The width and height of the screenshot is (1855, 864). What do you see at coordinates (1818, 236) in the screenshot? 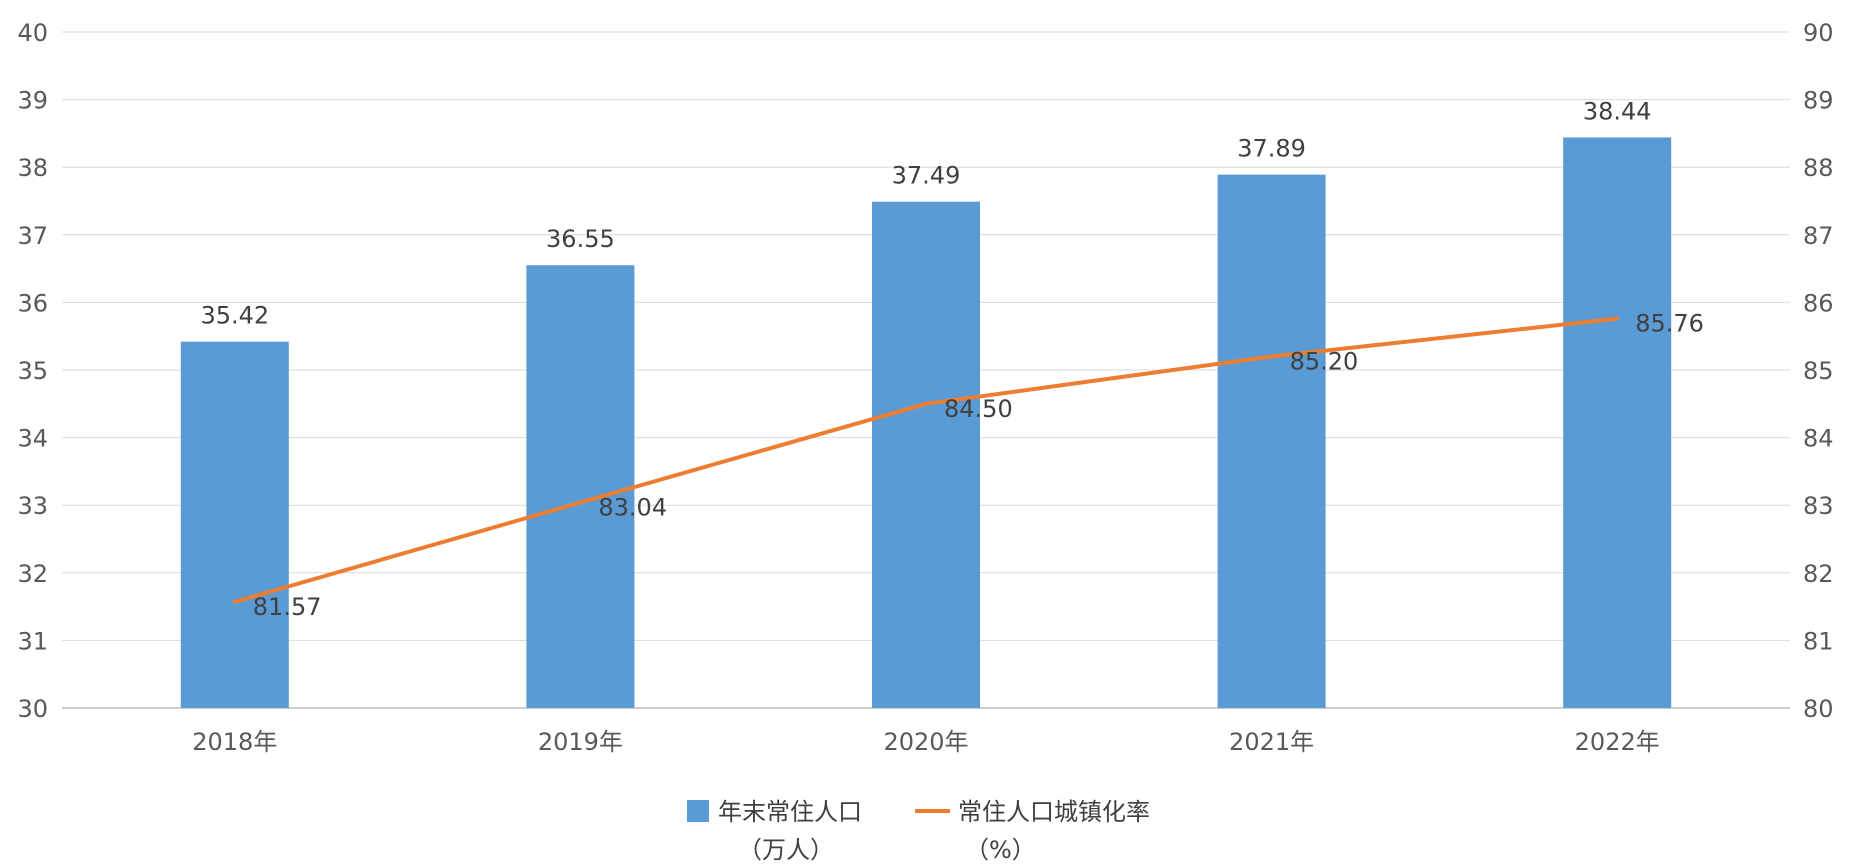
I see `right-tick-label: 87` at bounding box center [1818, 236].